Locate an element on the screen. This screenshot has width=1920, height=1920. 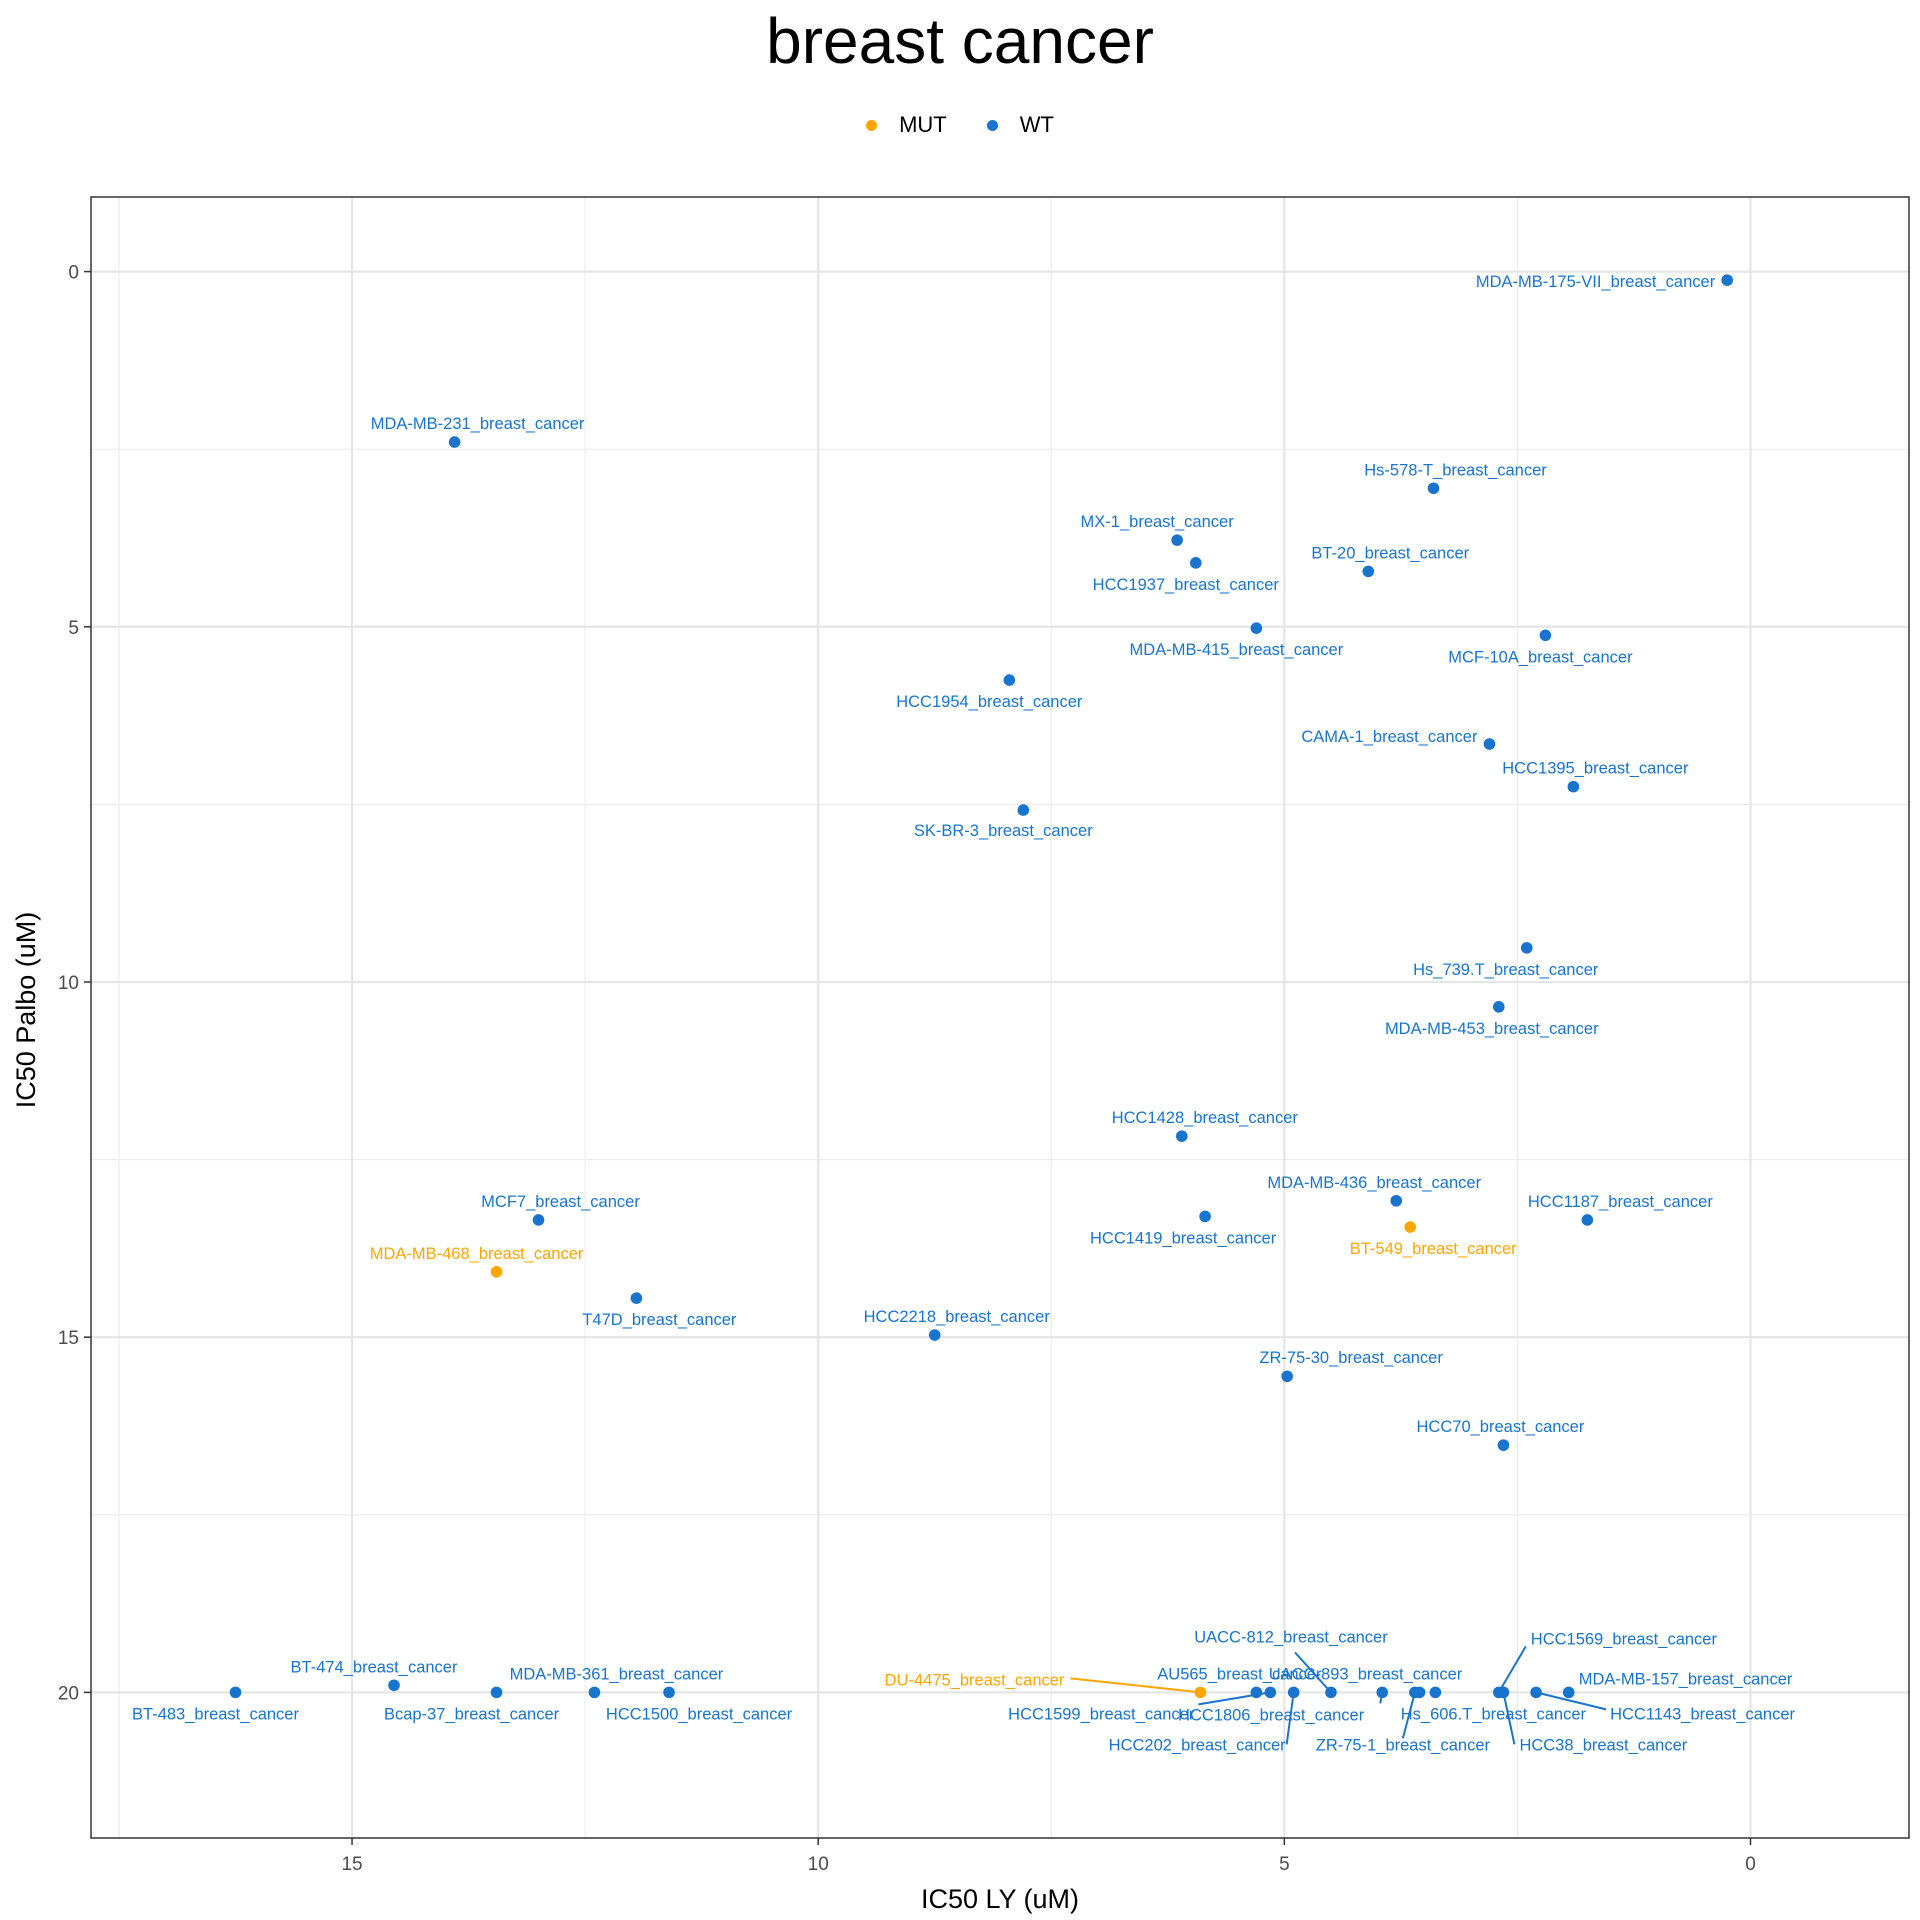
point-label: HCC70_breast_cancer is located at coordinates (1501, 1427).